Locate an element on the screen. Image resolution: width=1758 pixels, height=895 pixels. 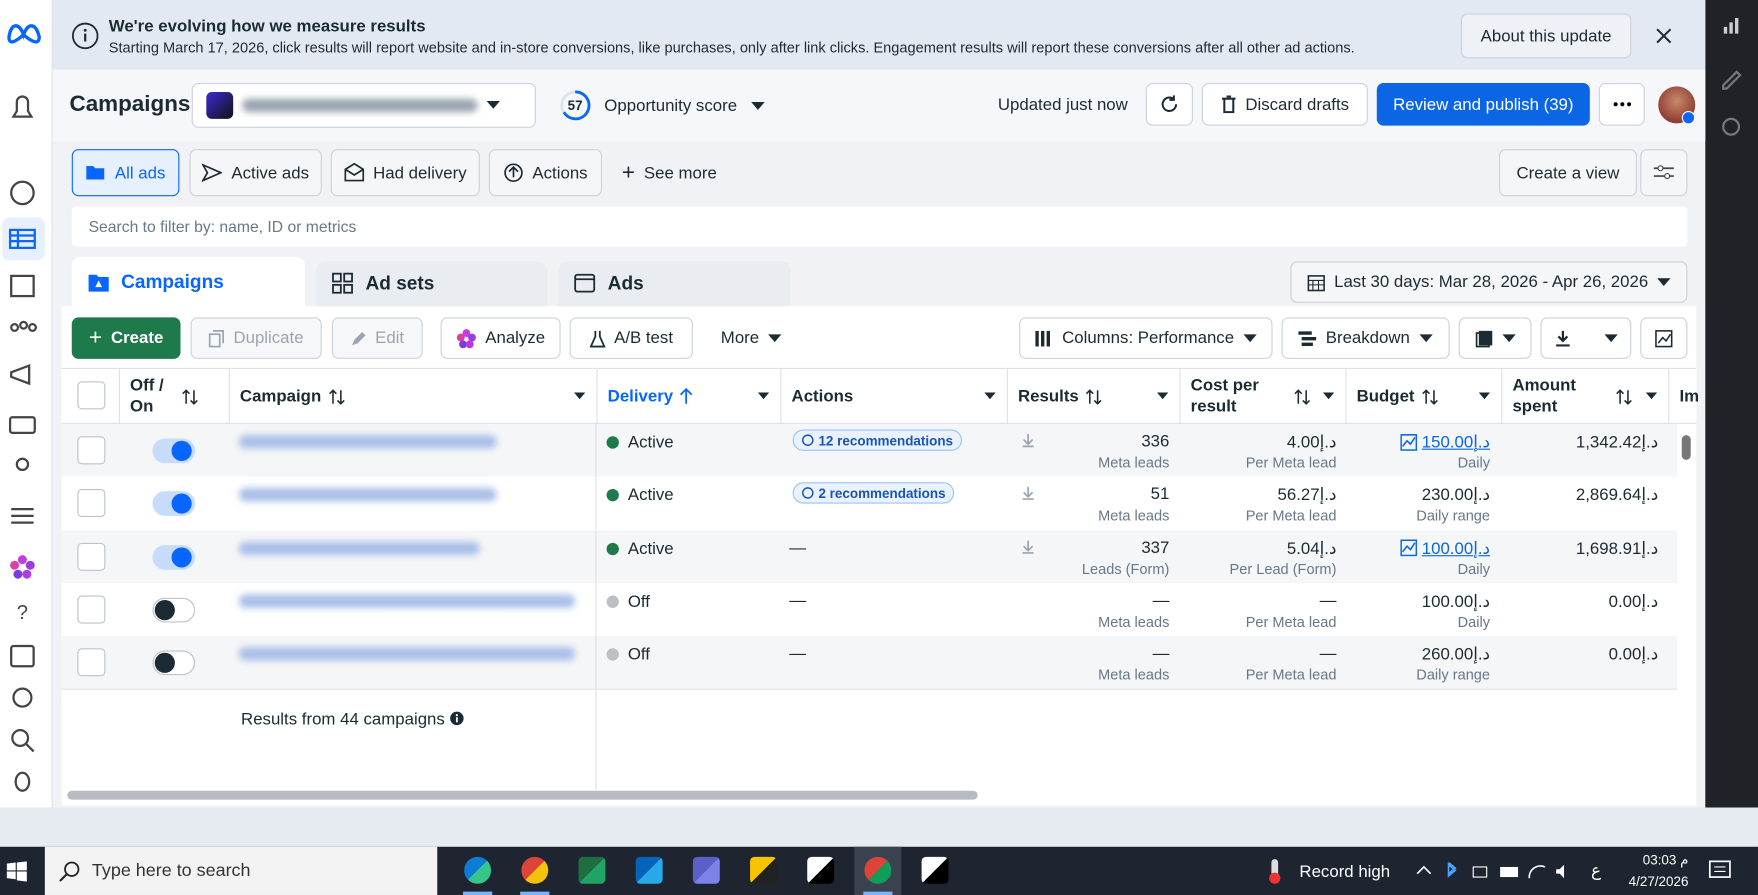
billing-icon is located at coordinates (22, 425).